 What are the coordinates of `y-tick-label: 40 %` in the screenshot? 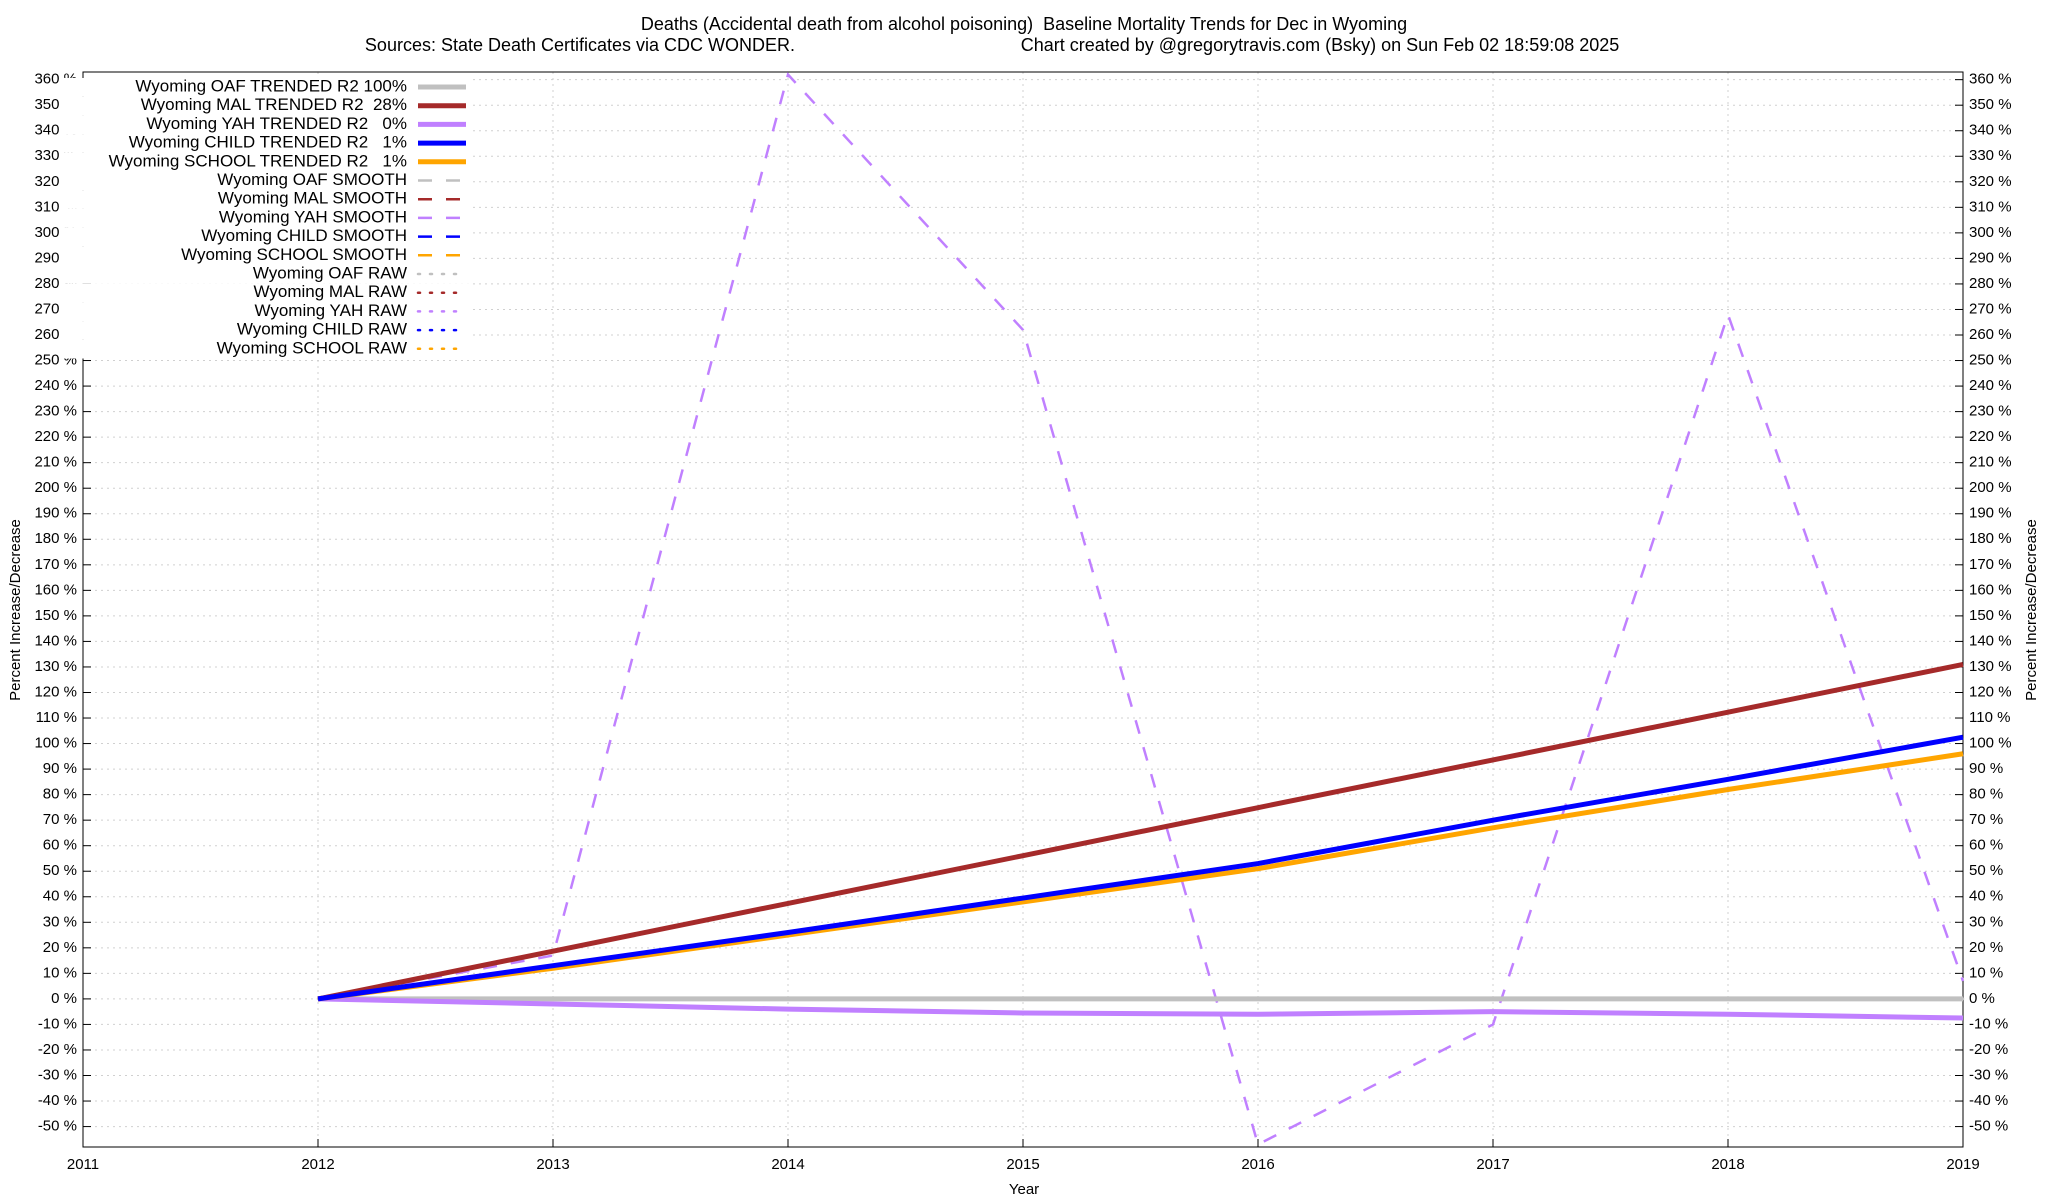 It's located at (60, 896).